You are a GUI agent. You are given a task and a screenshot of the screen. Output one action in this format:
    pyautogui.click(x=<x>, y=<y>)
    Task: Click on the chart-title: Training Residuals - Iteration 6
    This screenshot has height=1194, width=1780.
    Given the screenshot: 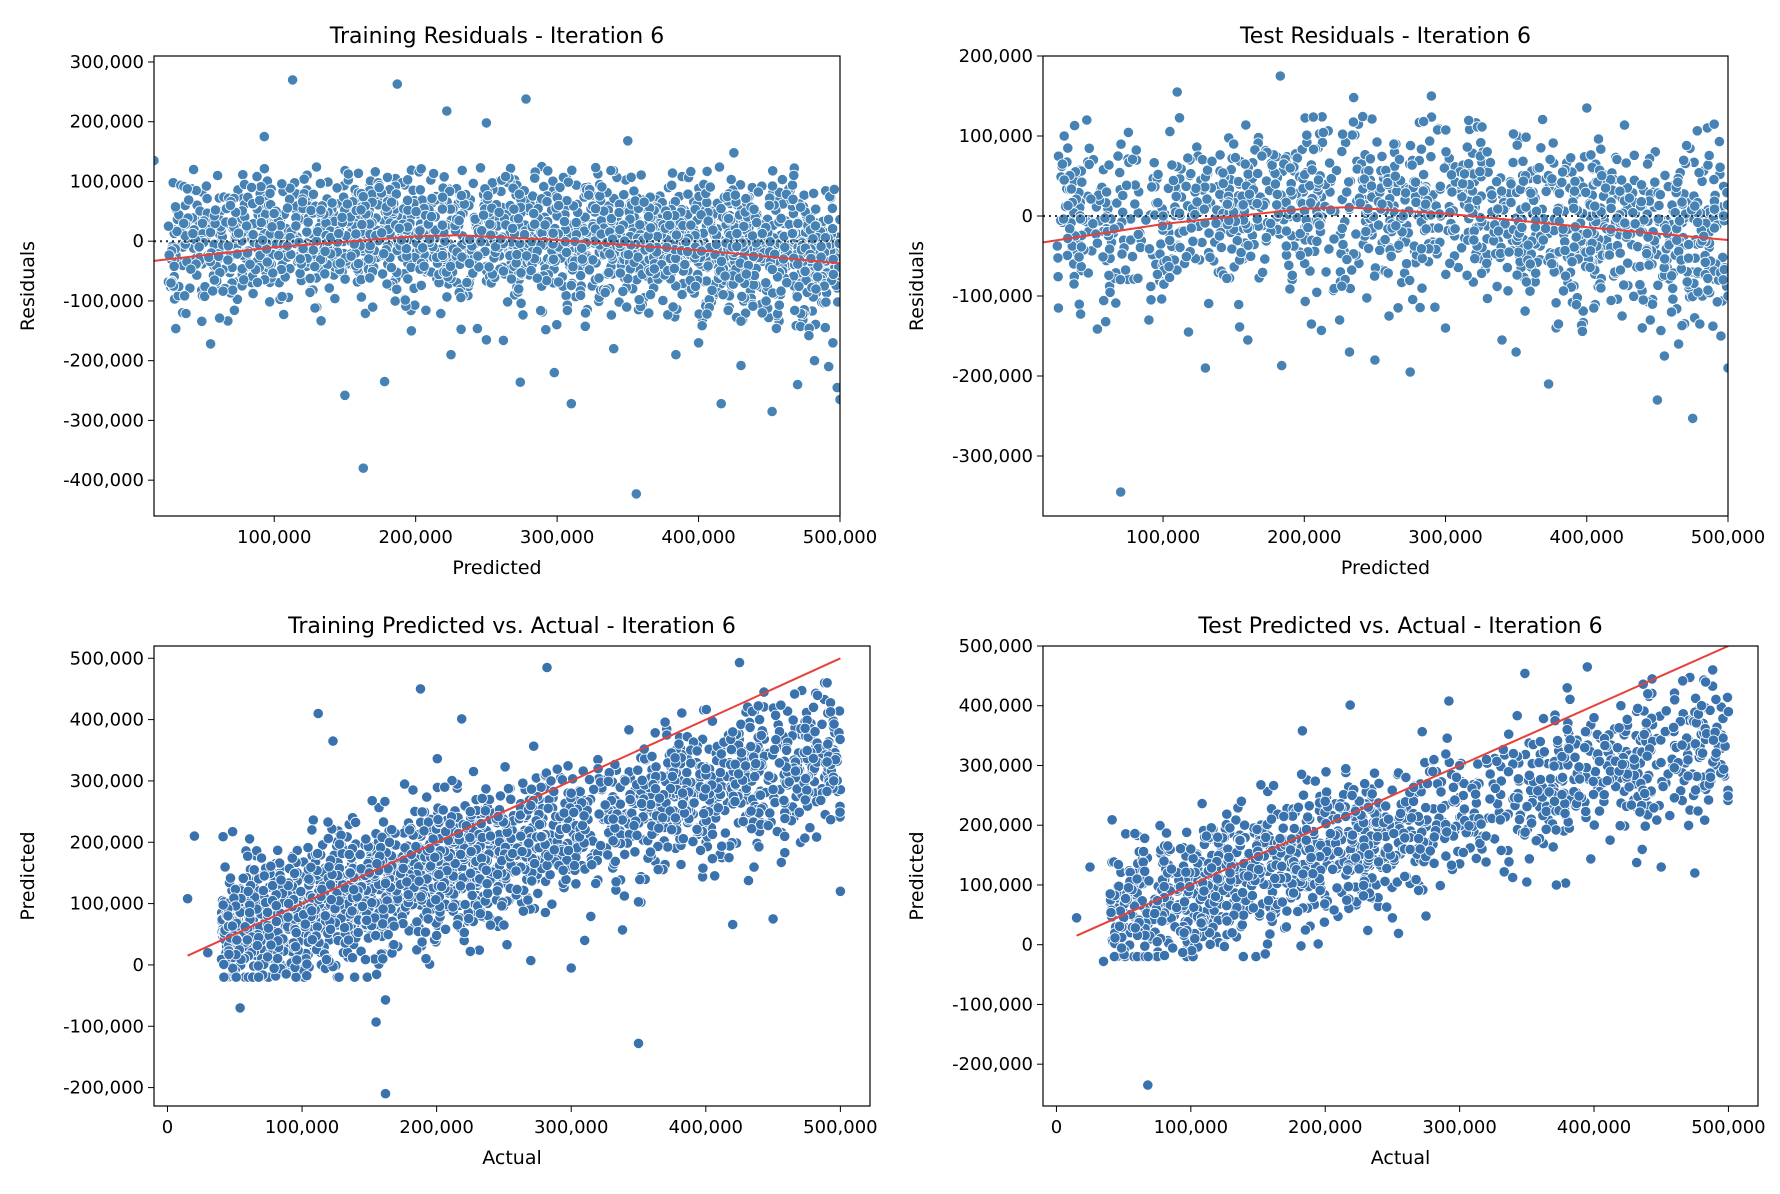 What is the action you would take?
    pyautogui.click(x=496, y=36)
    